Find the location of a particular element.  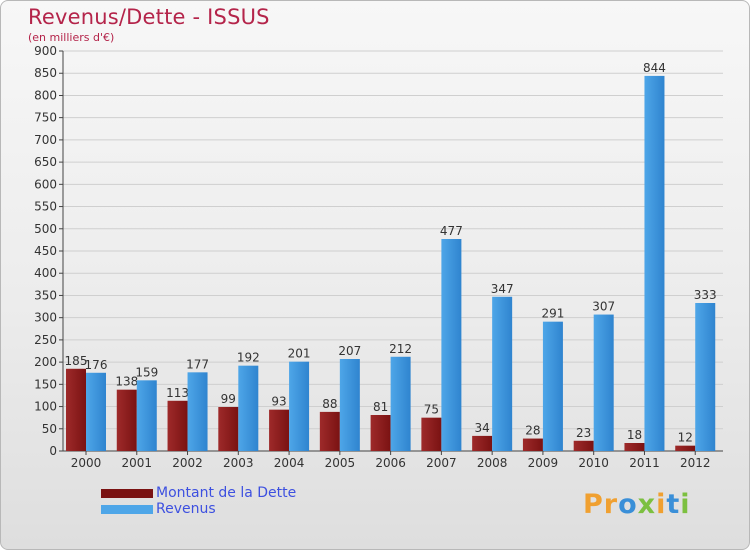

y-tick-label: 750 is located at coordinates (45, 118).